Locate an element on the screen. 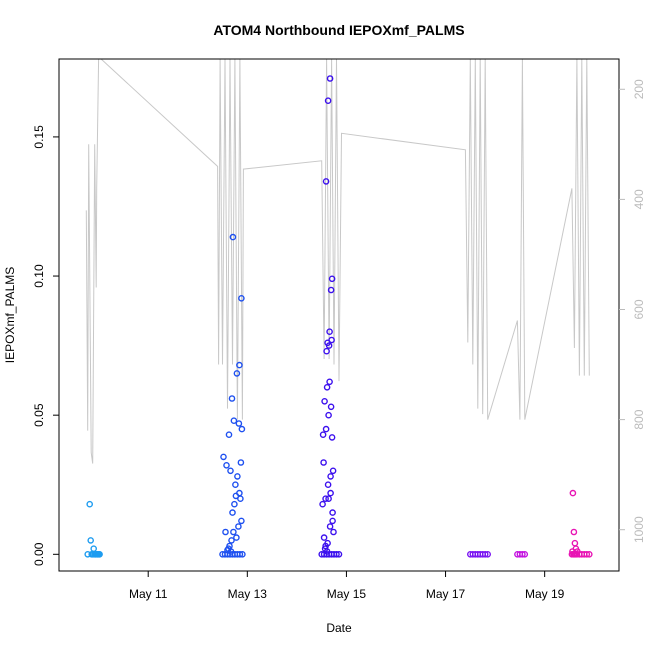 The height and width of the screenshot is (650, 650). chart-title: ATOM4 Northbound IEPOXmf_PALMS is located at coordinates (338, 30).